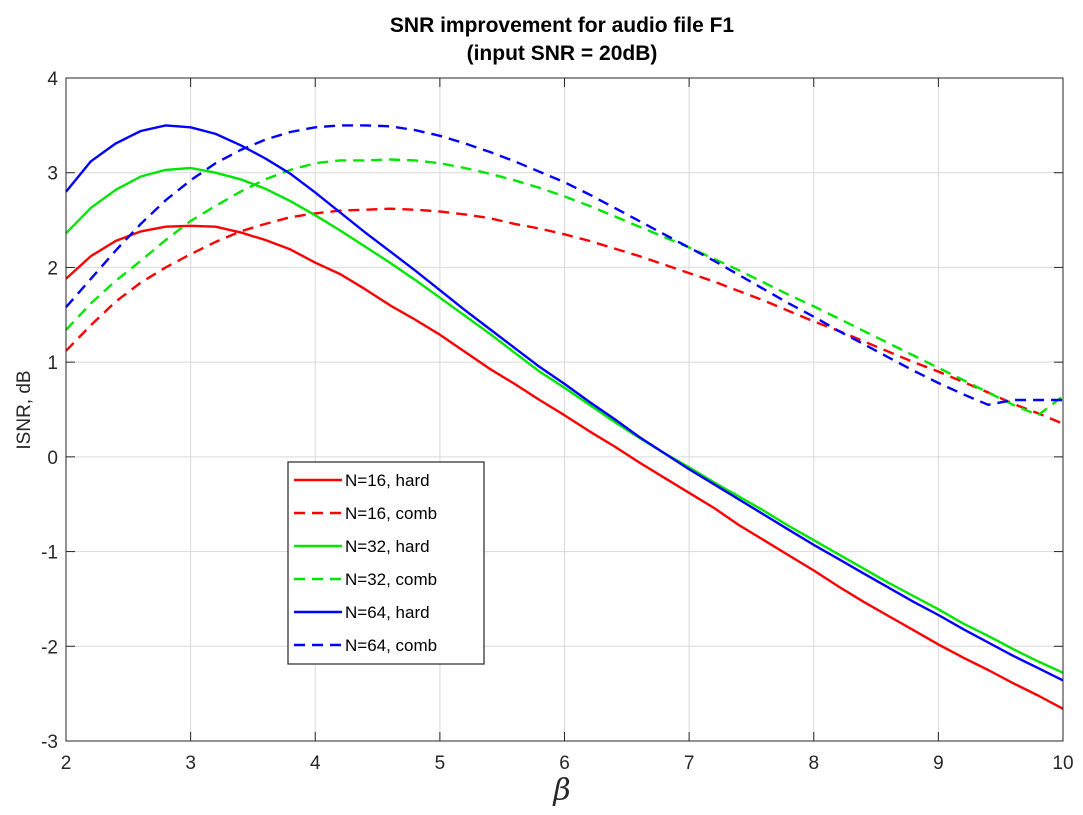 The image size is (1083, 815). What do you see at coordinates (562, 25) in the screenshot?
I see `chart-title-line-1: SNR improvement for audio file F1` at bounding box center [562, 25].